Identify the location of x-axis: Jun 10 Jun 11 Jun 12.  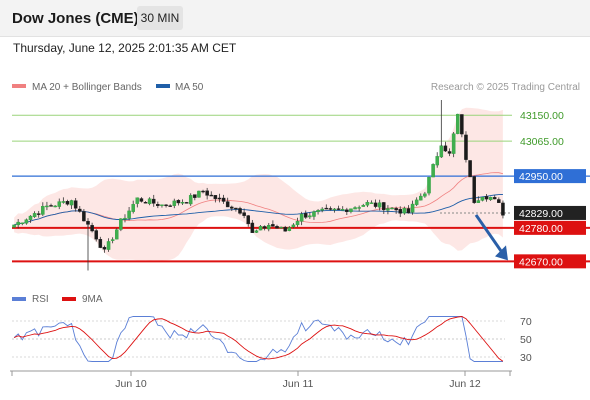
(261, 380).